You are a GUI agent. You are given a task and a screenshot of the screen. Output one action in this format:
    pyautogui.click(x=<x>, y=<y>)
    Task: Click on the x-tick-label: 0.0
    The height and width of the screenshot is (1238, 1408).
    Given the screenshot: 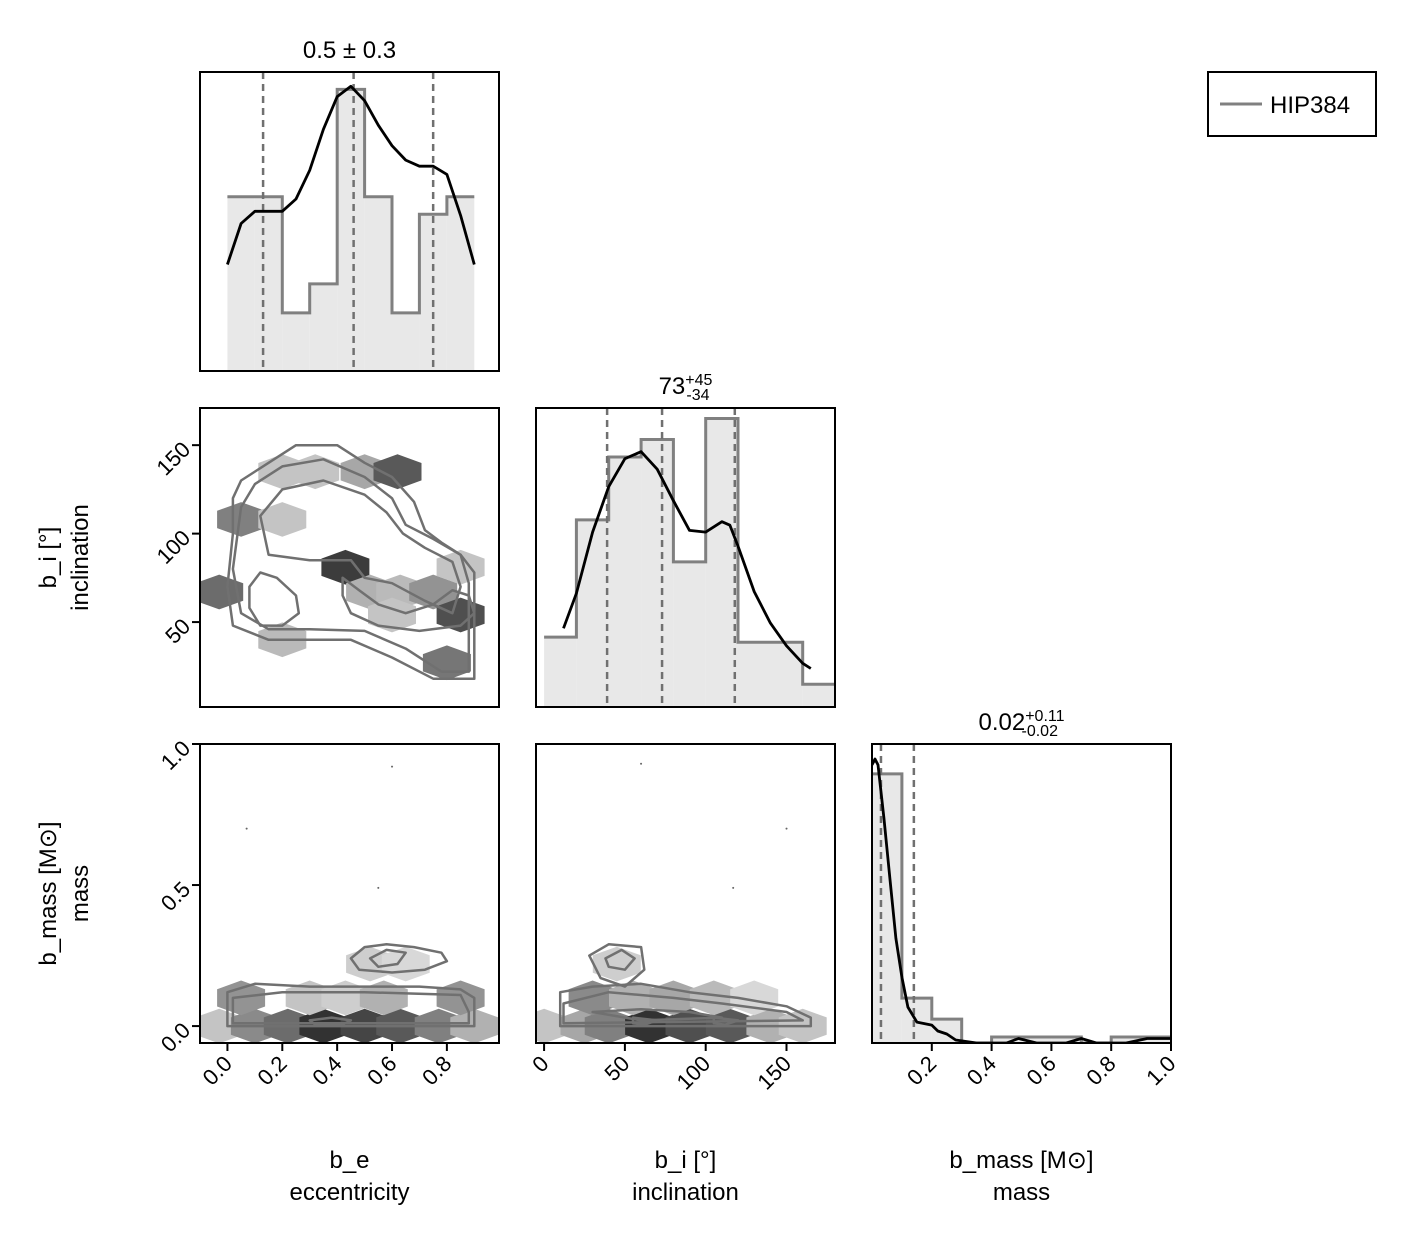 What is the action you would take?
    pyautogui.click(x=217, y=1070)
    